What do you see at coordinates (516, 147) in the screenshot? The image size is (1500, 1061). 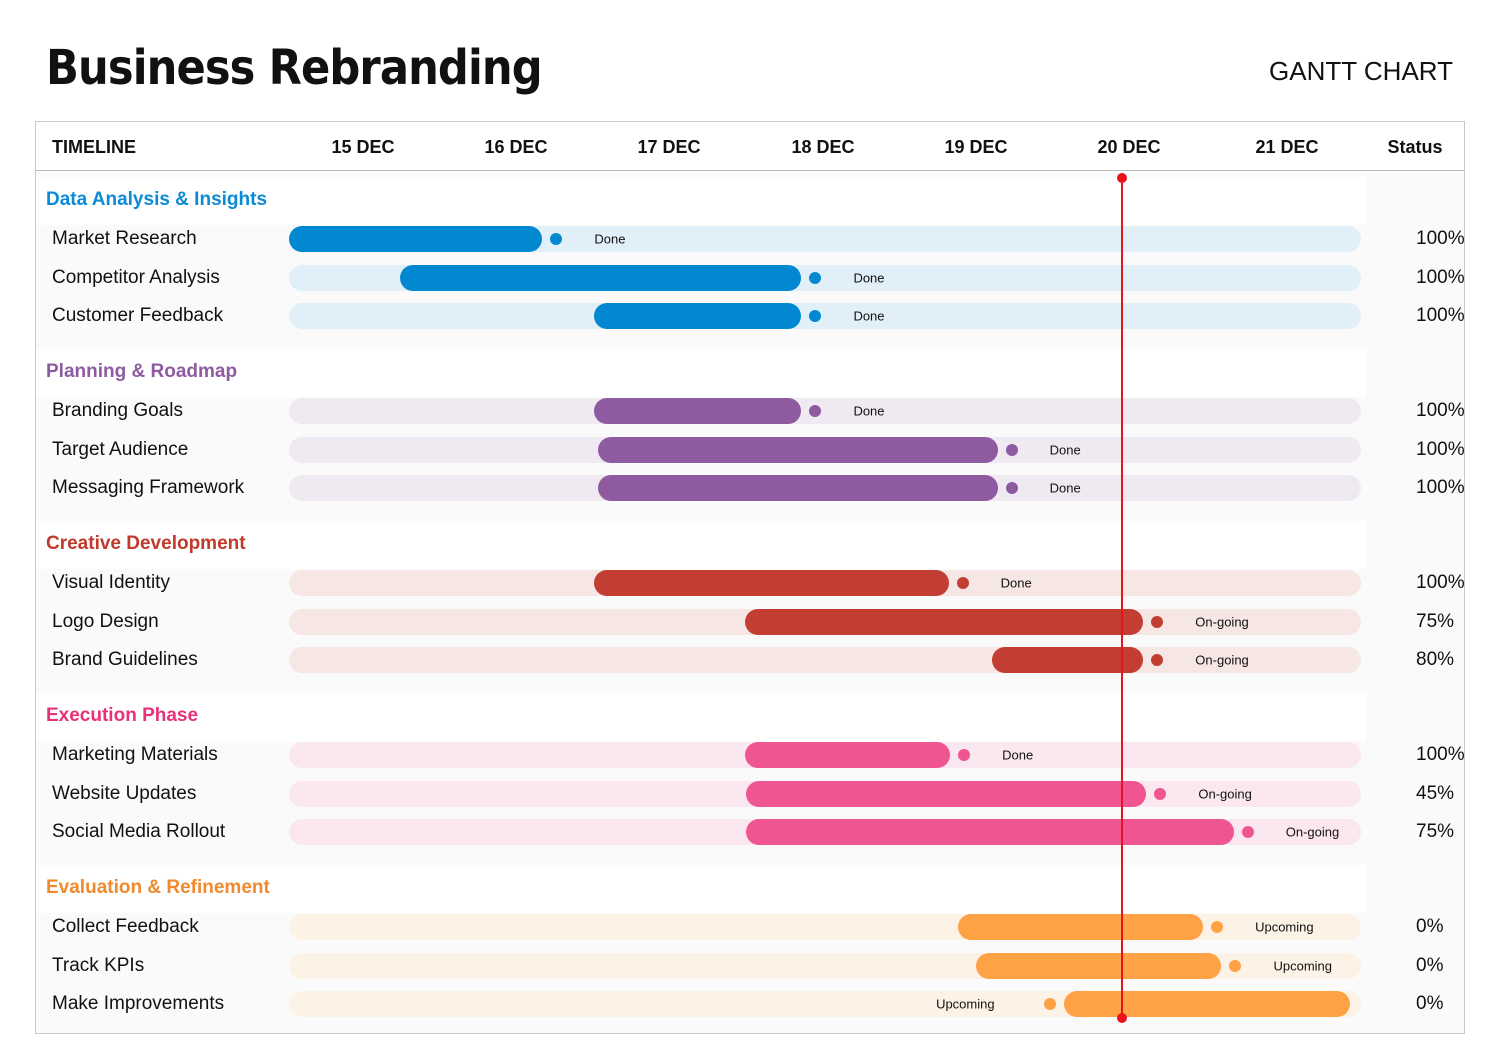 I see `header-date: 16 DEC` at bounding box center [516, 147].